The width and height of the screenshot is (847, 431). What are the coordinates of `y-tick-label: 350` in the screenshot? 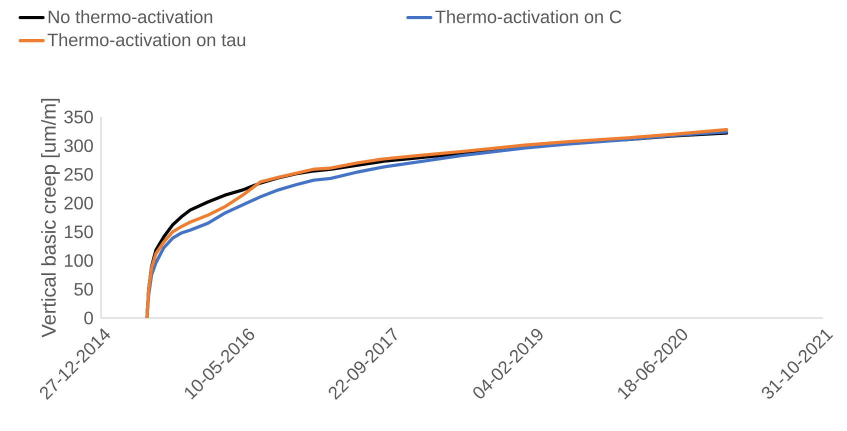 It's located at (78, 117).